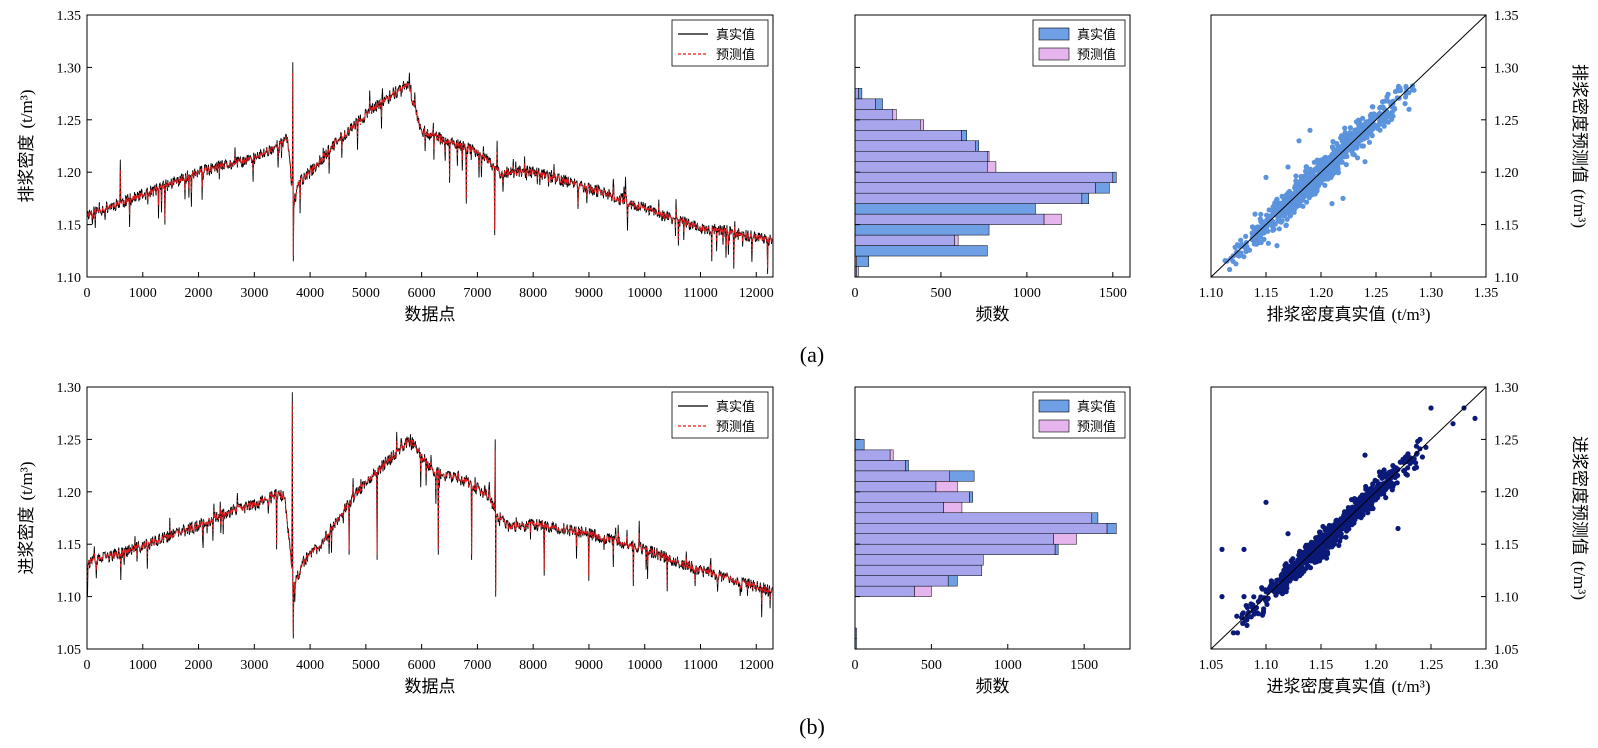 This screenshot has width=1598, height=748. I want to click on a-hist-xtick-label: 1000, so click(1027, 293).